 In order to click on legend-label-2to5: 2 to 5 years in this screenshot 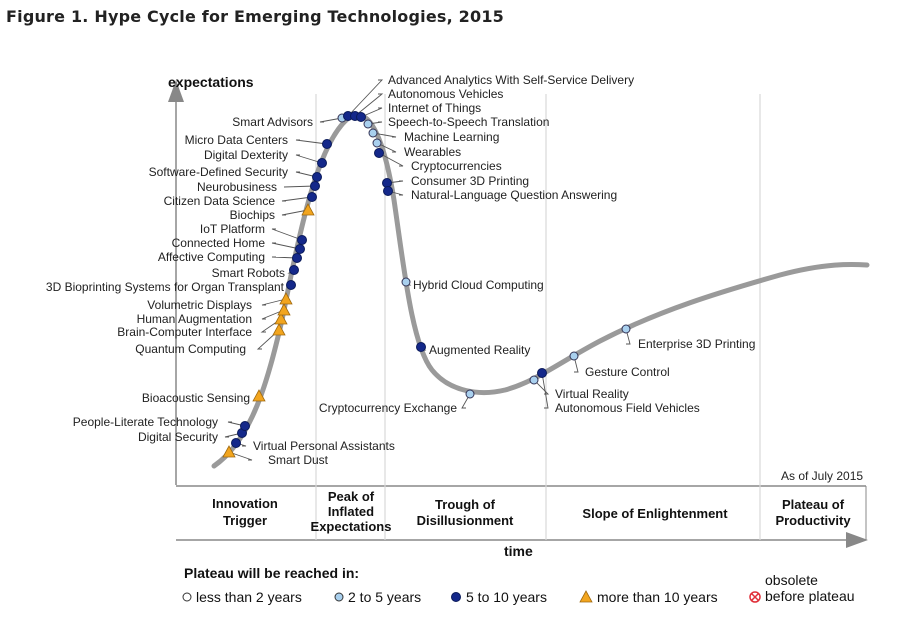, I will do `click(384, 597)`.